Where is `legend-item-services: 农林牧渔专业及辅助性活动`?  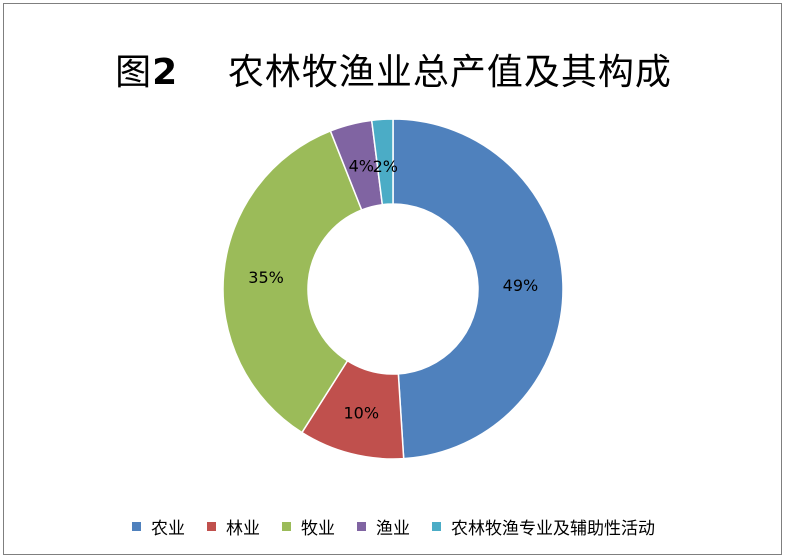
legend-item-services: 农林牧渔专业及辅助性活动 is located at coordinates (543, 526).